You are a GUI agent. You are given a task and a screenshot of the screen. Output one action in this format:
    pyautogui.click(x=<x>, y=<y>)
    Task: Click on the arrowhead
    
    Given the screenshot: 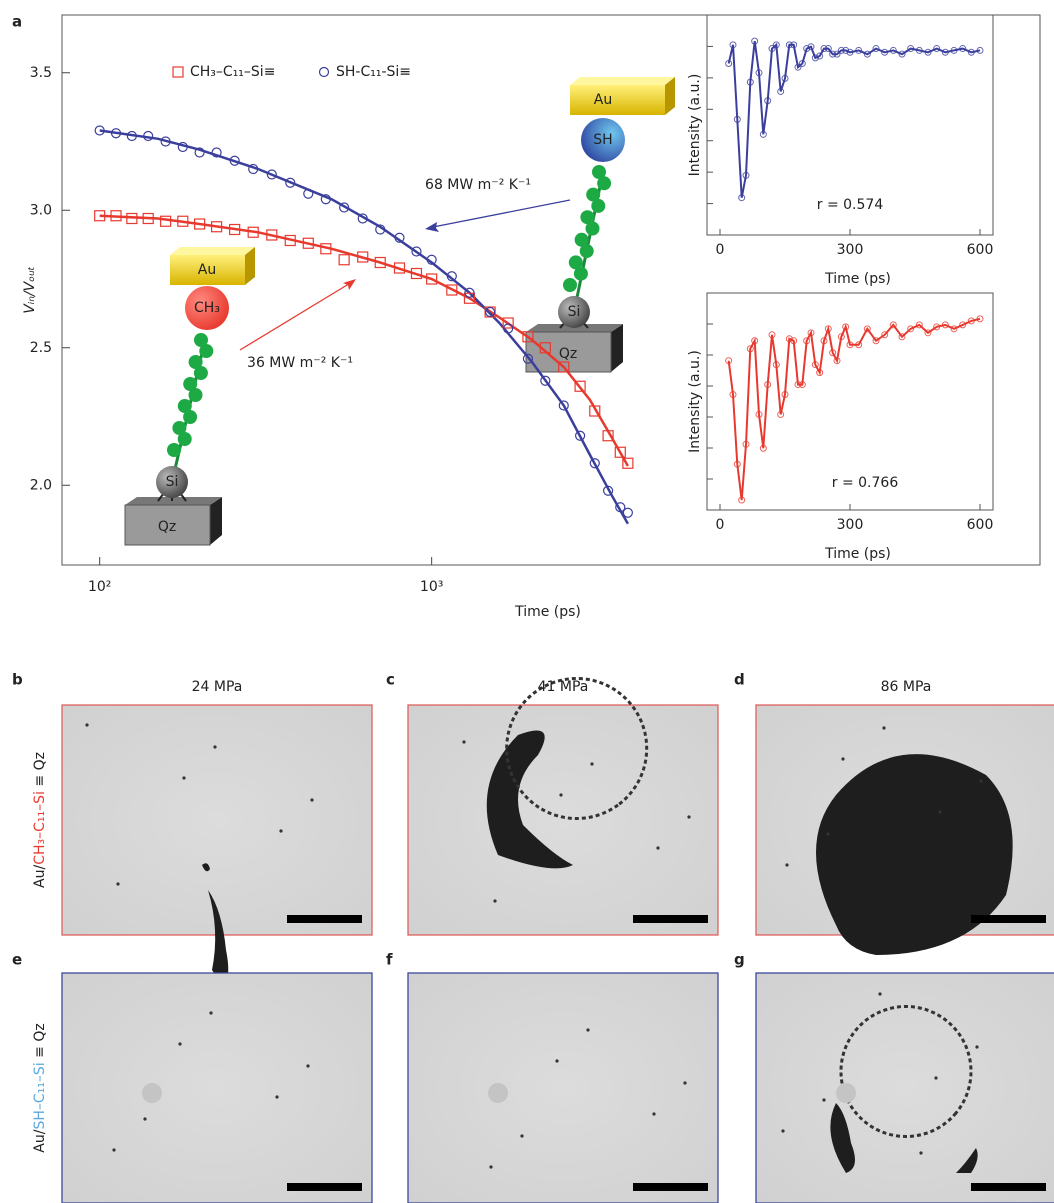 What is the action you would take?
    pyautogui.click(x=349, y=284)
    